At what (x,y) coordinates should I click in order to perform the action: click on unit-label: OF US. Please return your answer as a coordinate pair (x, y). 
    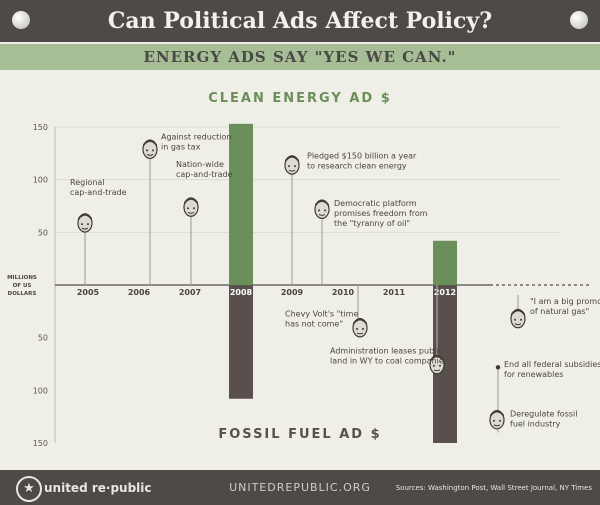
    Looking at the image, I should click on (22, 286).